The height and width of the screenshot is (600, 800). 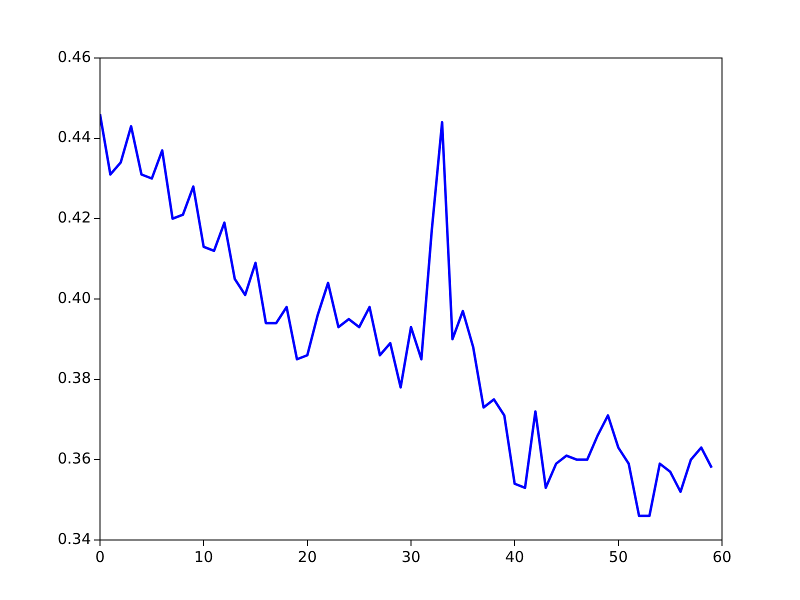 What do you see at coordinates (74, 57) in the screenshot?
I see `y-tick-label: 0.46` at bounding box center [74, 57].